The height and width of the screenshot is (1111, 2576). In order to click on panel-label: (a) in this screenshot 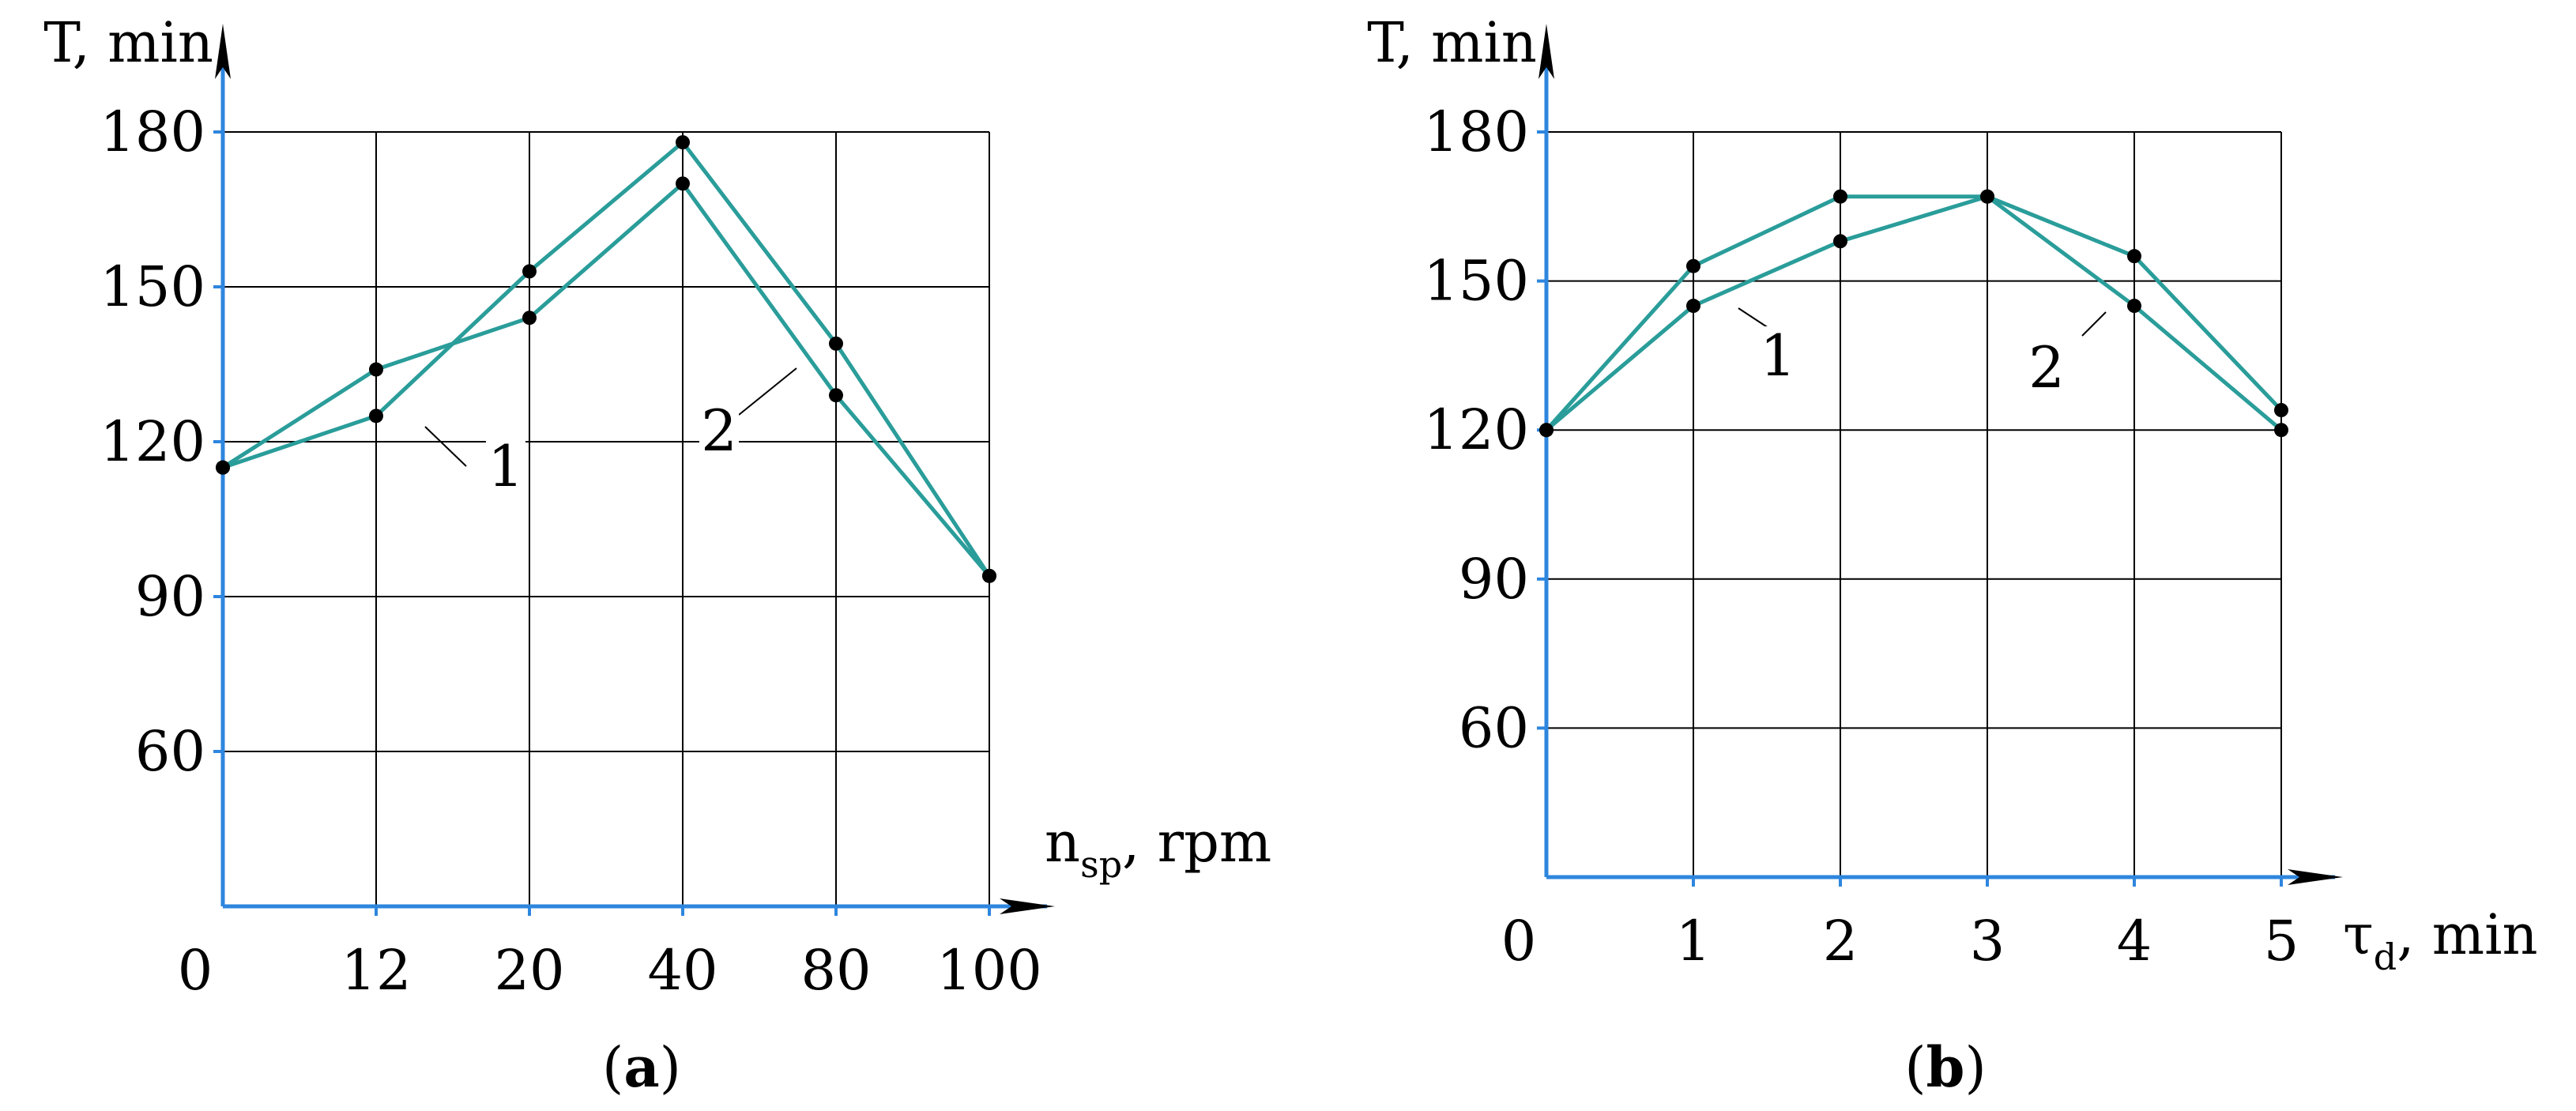, I will do `click(641, 1067)`.